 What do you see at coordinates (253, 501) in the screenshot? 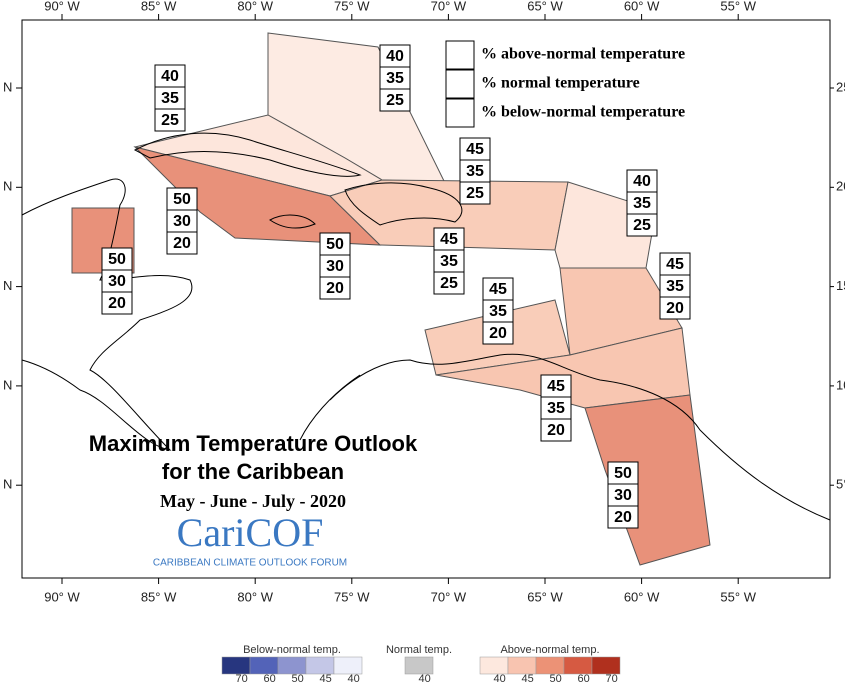
I see `season: May - June - July - 2020` at bounding box center [253, 501].